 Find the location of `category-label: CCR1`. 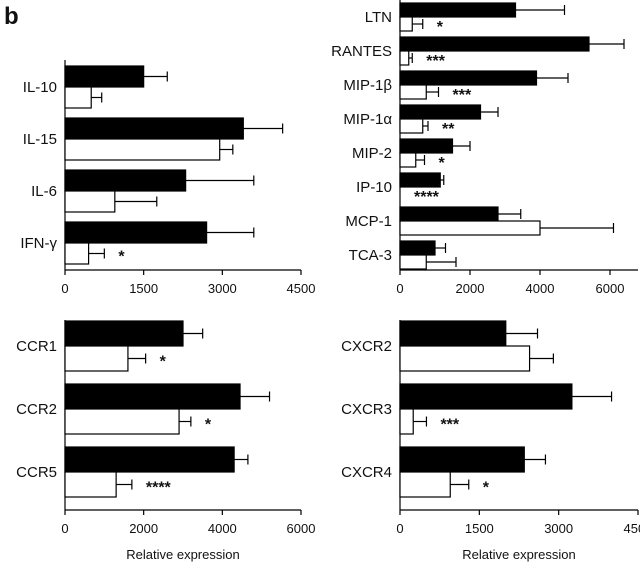

category-label: CCR1 is located at coordinates (36, 346).